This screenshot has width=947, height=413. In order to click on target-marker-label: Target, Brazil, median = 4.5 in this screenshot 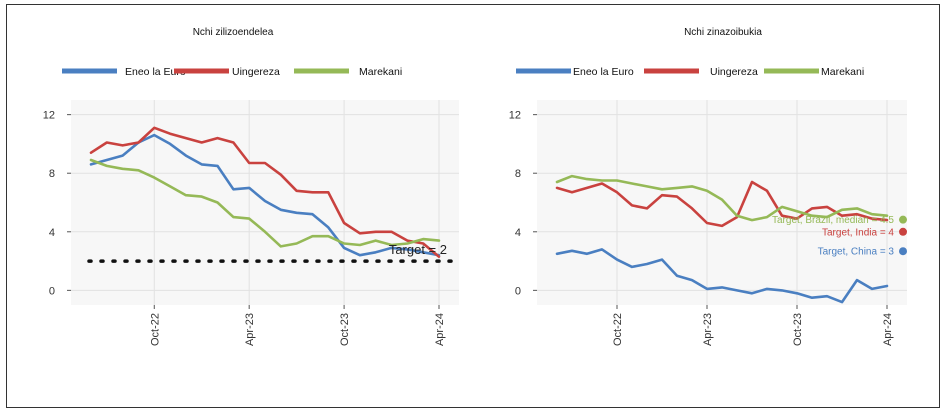, I will do `click(833, 220)`.